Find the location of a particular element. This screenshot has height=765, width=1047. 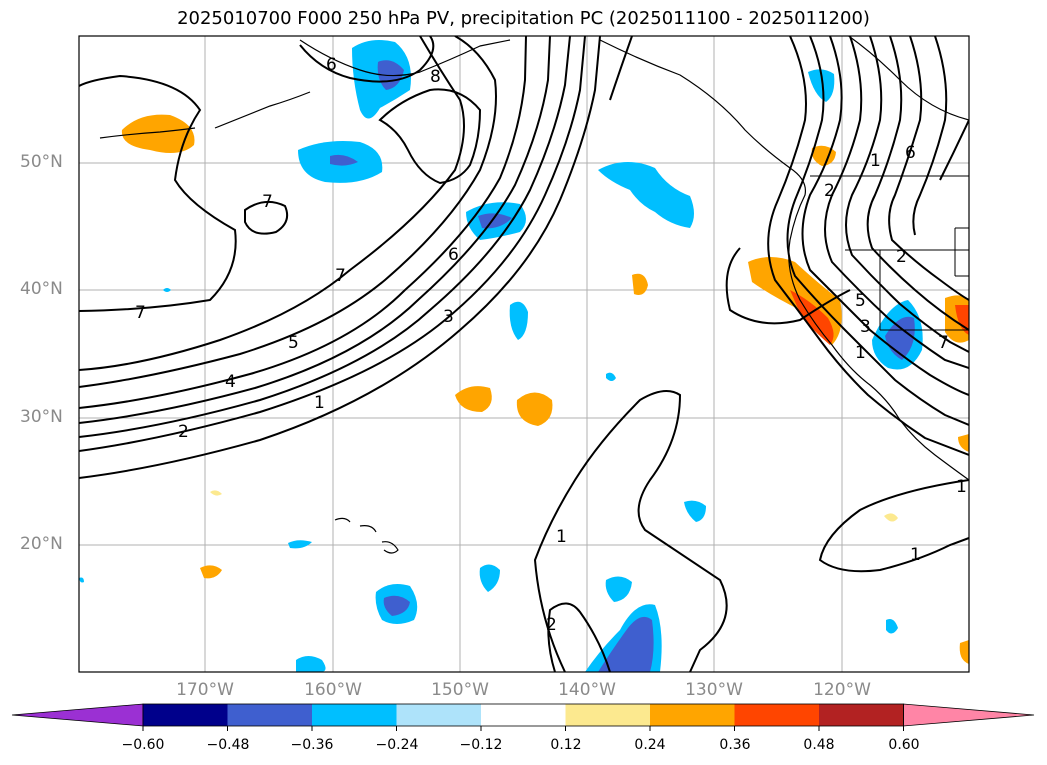

colorbar-tick-label: −0.24 is located at coordinates (397, 745).